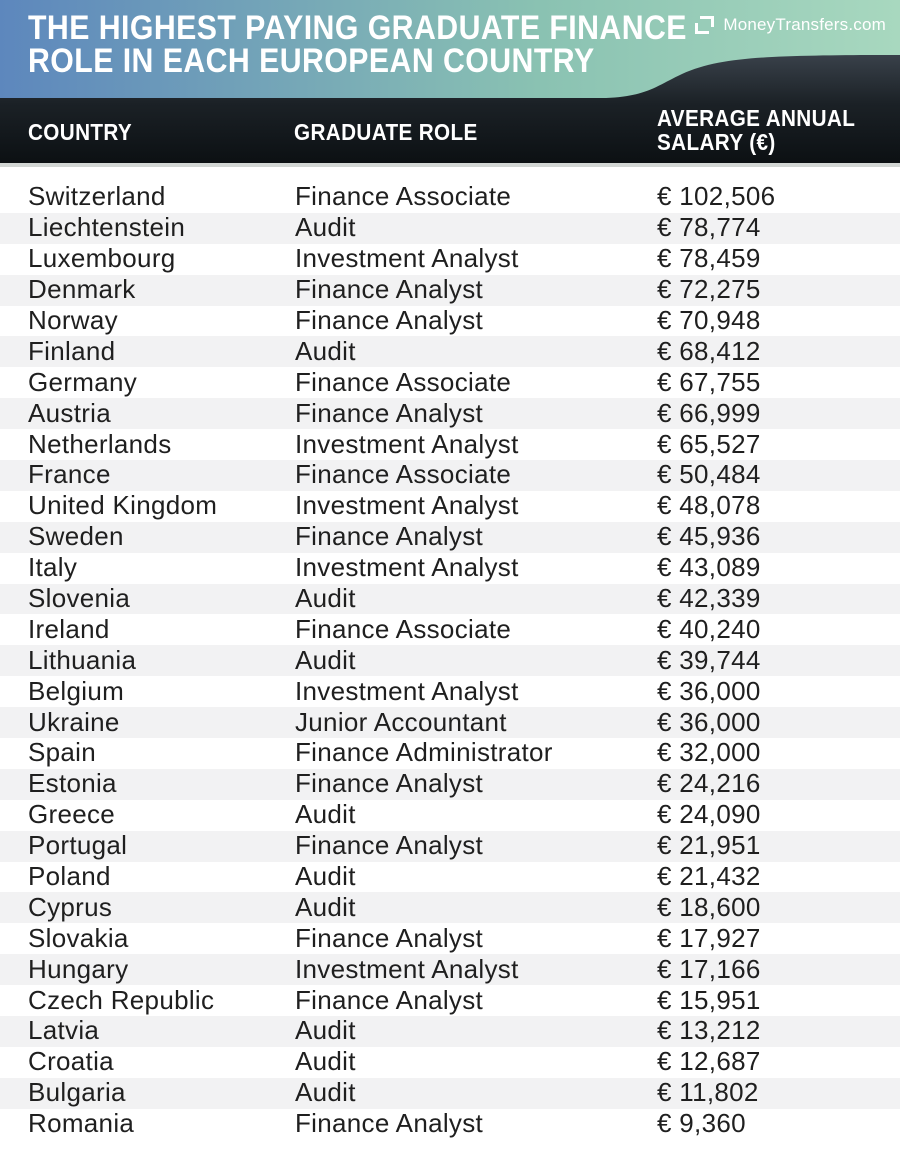 This screenshot has width=900, height=1163. What do you see at coordinates (80, 132) in the screenshot?
I see `column-header-country: COUNTRY` at bounding box center [80, 132].